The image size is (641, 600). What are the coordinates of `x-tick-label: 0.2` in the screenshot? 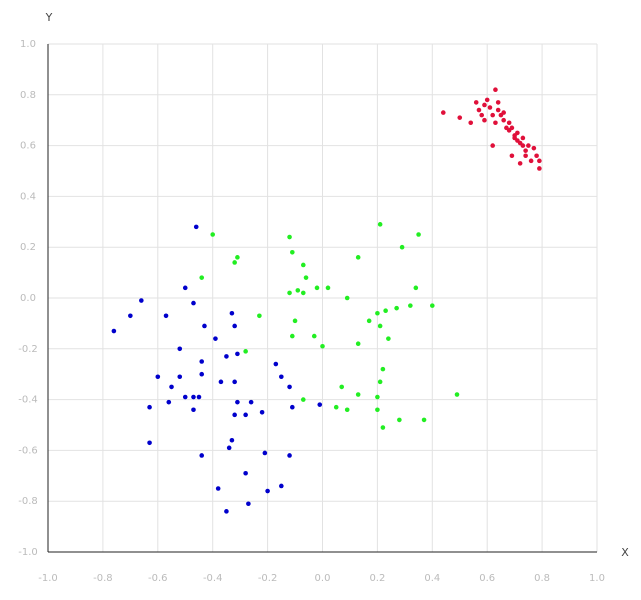 It's located at (377, 578).